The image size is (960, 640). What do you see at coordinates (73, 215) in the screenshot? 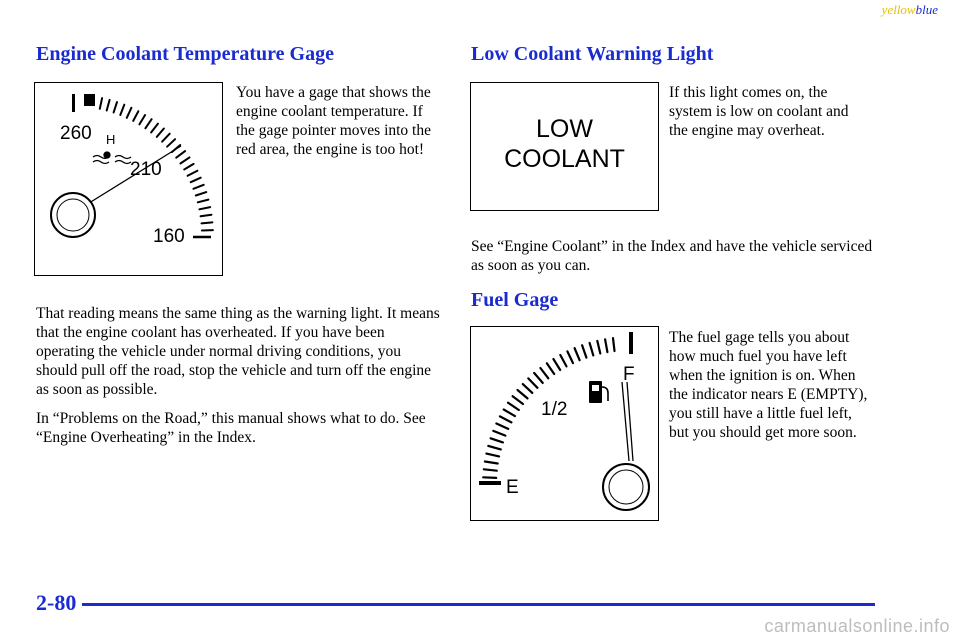
I see `coolant-needle-hub` at bounding box center [73, 215].